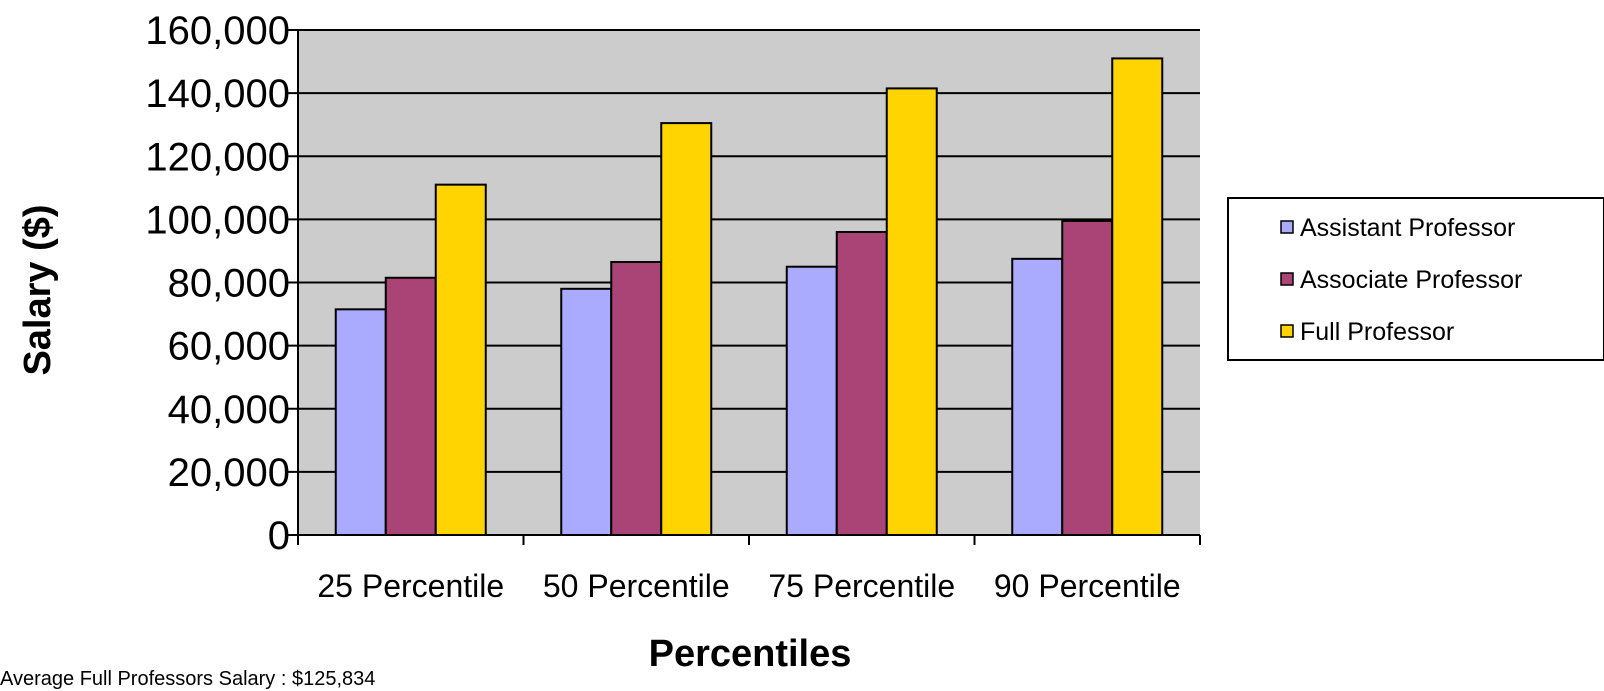 The height and width of the screenshot is (691, 1604). What do you see at coordinates (410, 586) in the screenshot?
I see `x-tick-label: 25 Percentile` at bounding box center [410, 586].